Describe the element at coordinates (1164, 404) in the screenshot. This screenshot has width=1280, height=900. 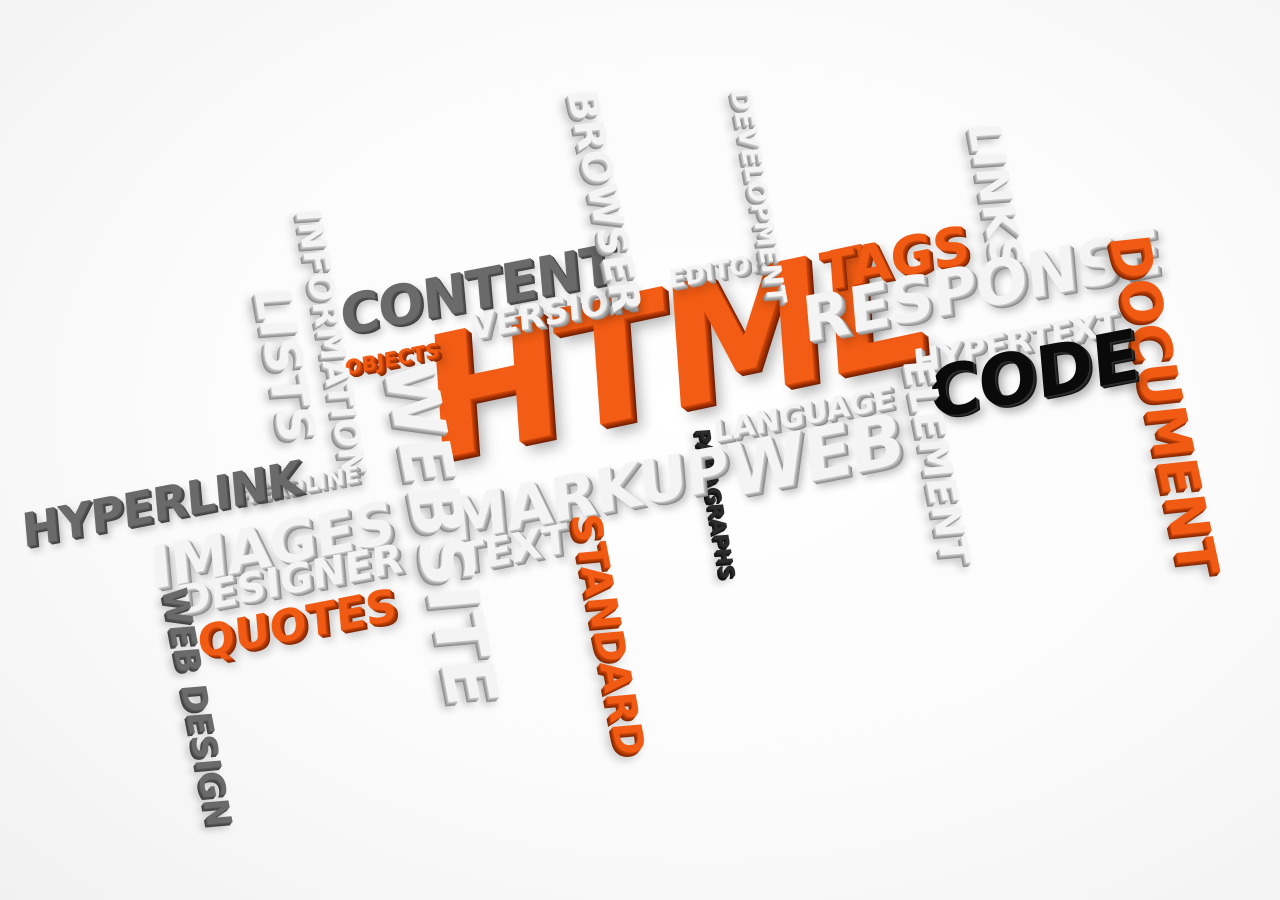
I see `word-document: DOCUMENT` at that location.